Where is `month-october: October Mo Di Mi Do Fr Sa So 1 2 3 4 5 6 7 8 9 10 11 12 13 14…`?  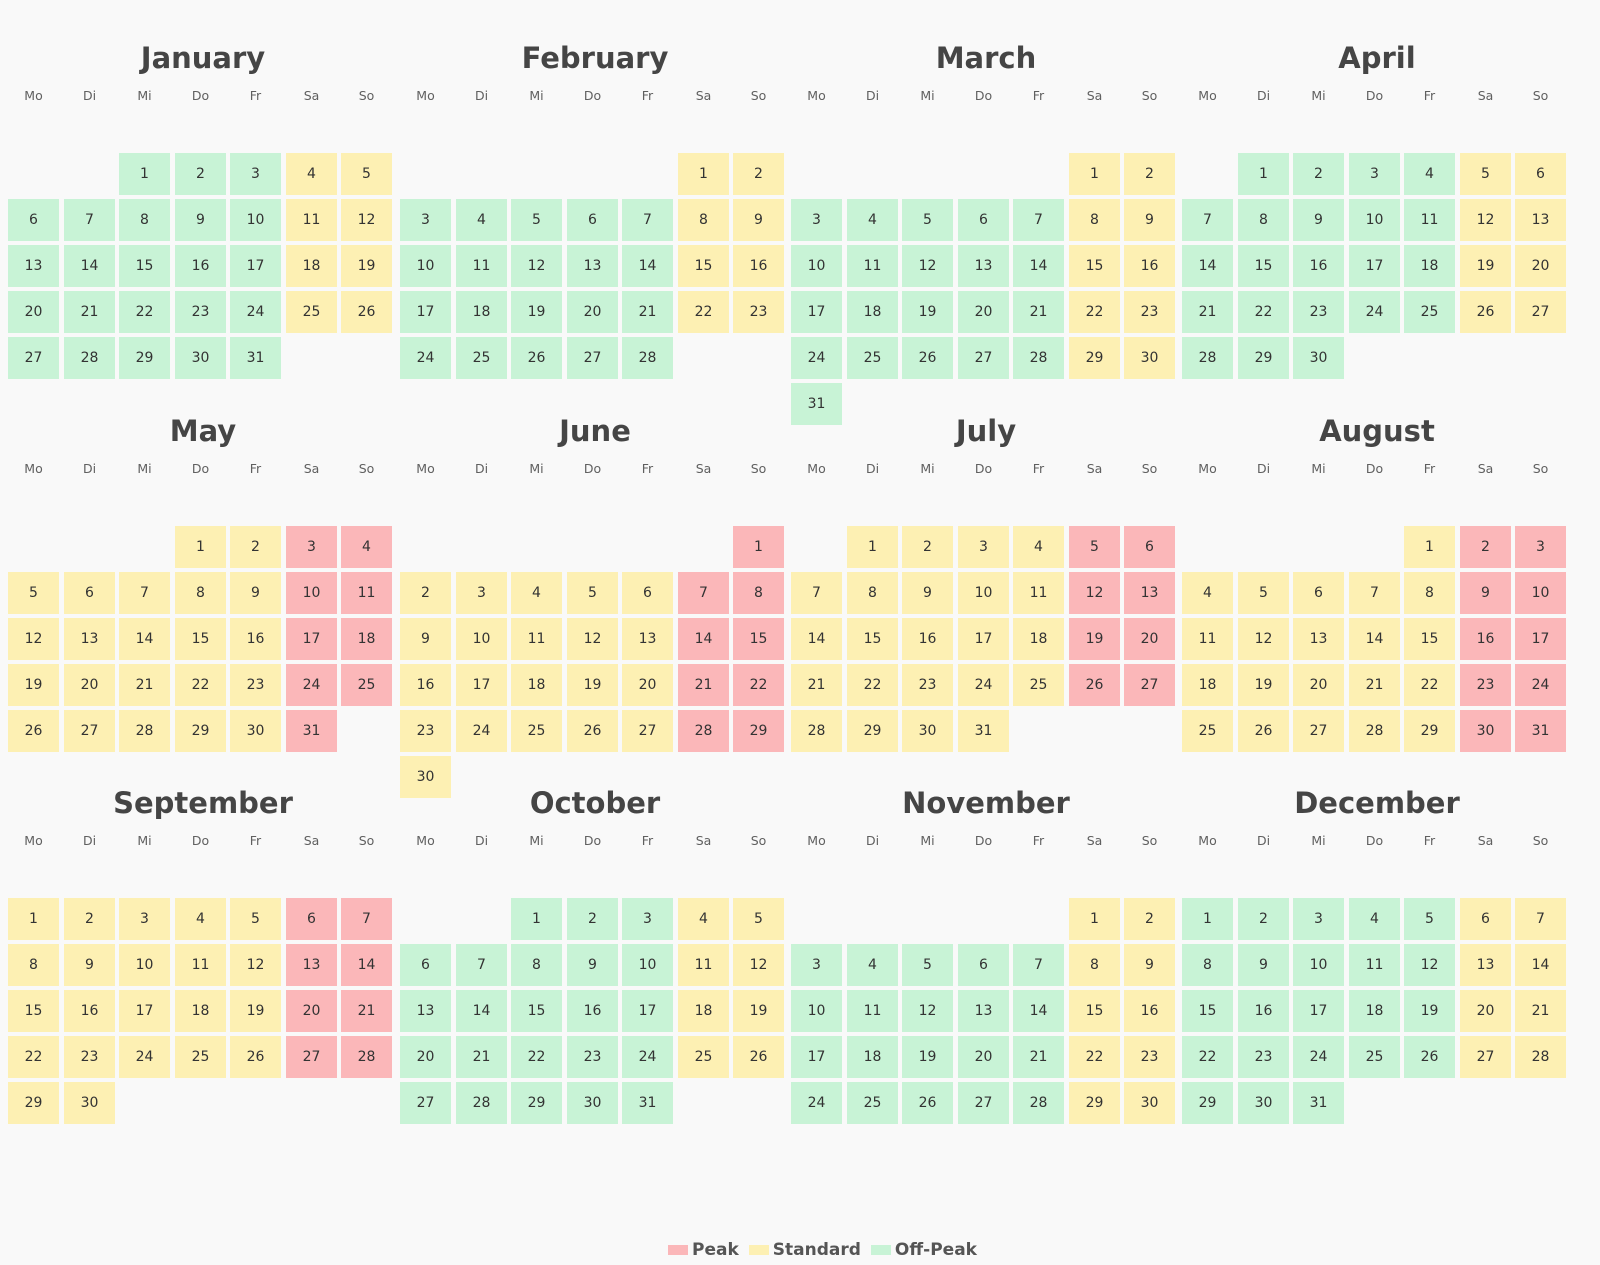
month-october: October Mo Di Mi Do Fr Sa So 1 2 3 4 5 6 7 8 9 10 11 12 13 14… is located at coordinates (595, 938).